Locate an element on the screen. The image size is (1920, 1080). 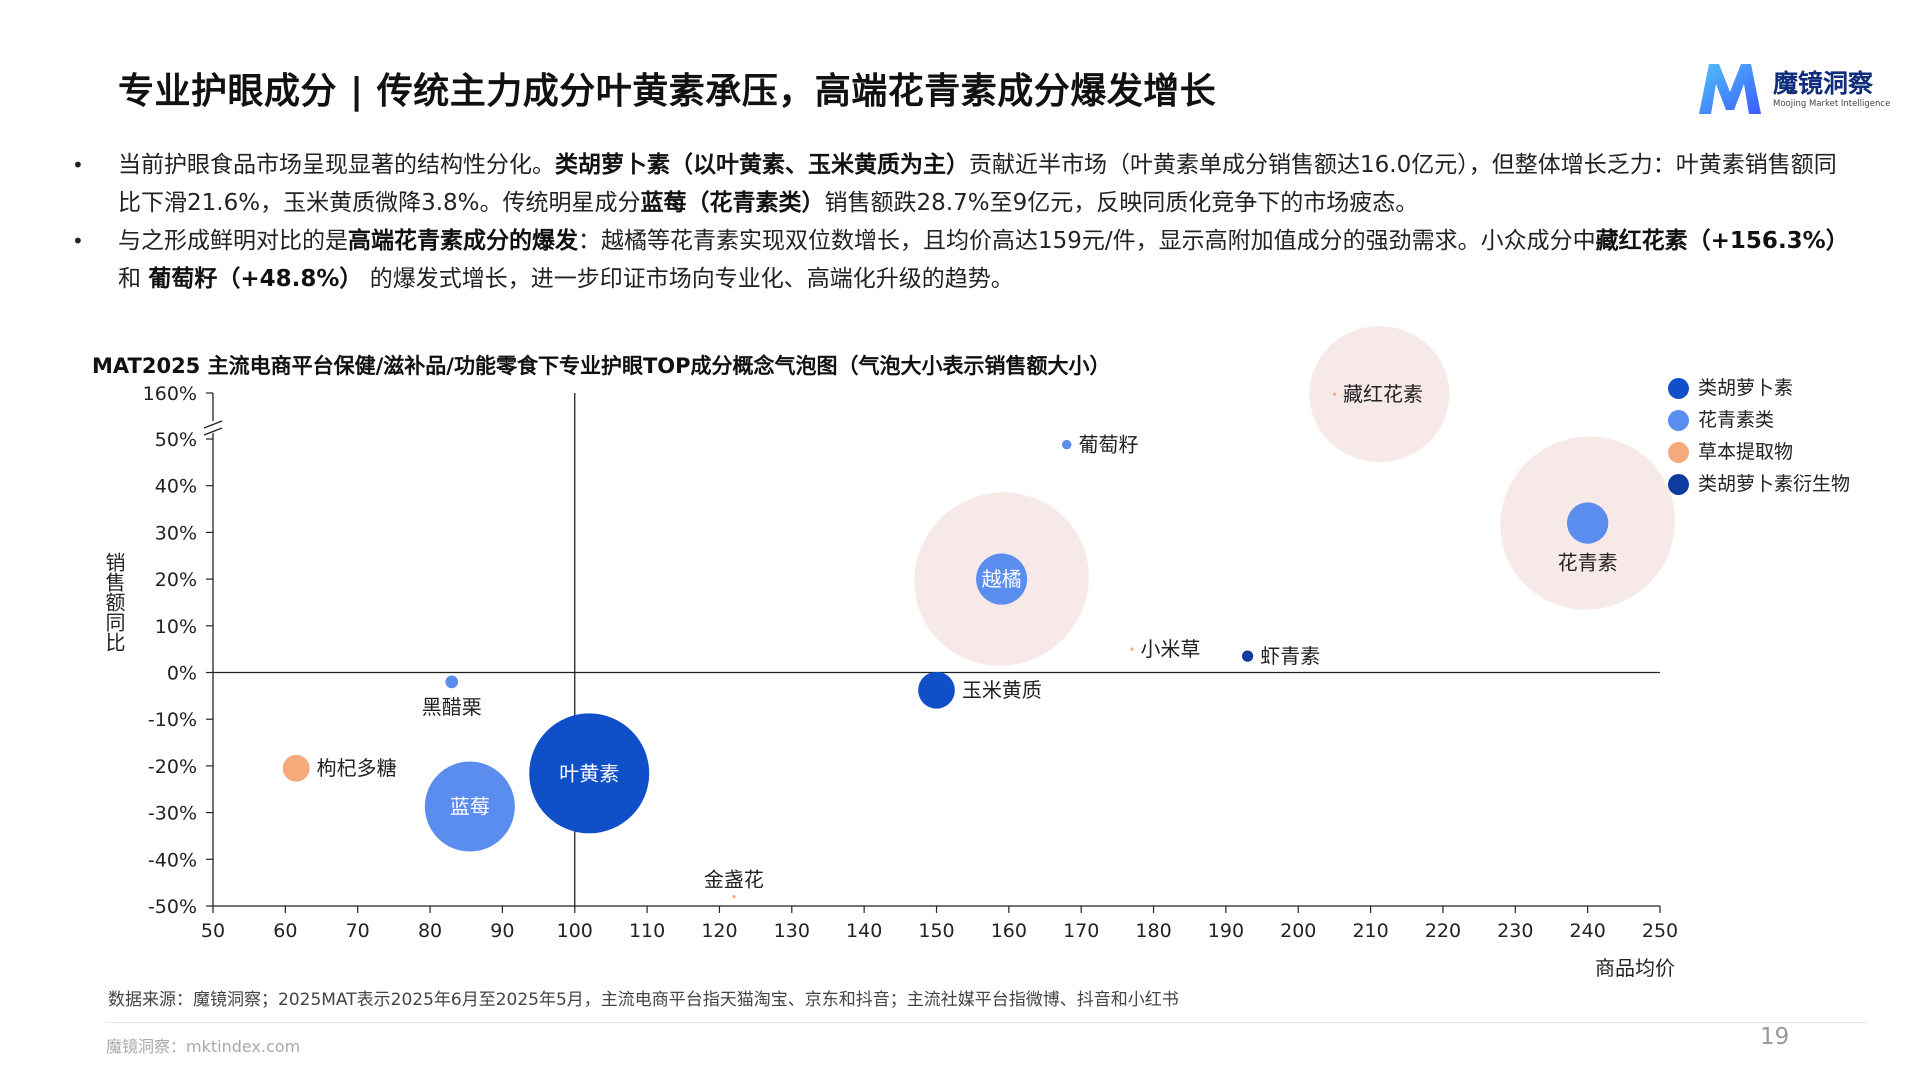
legend-label: 草本提取物 is located at coordinates (1746, 452).